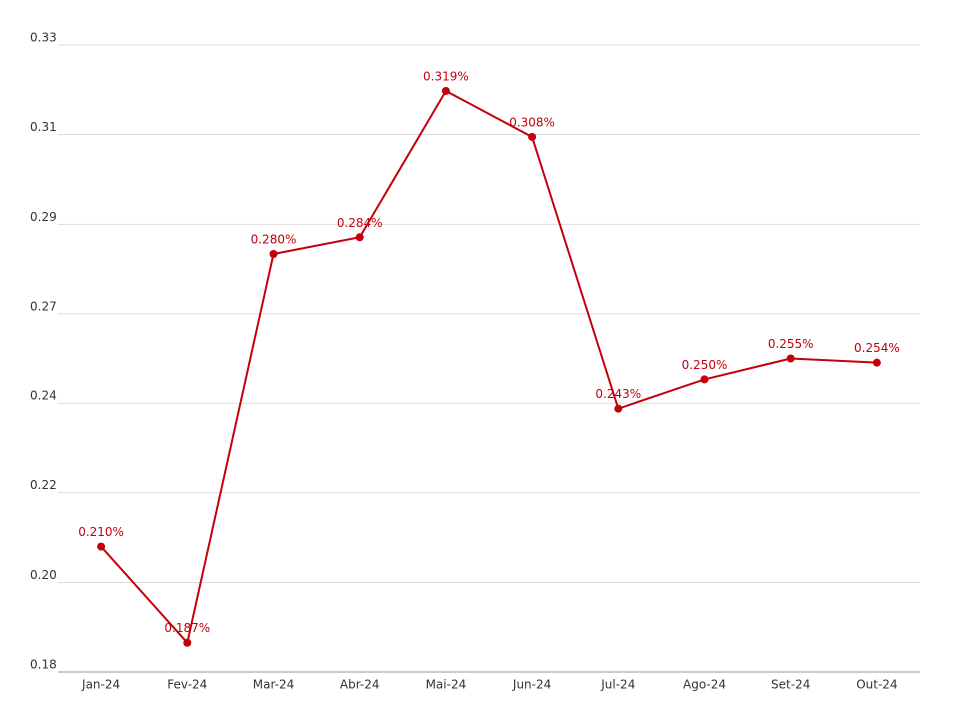 Image resolution: width=960 pixels, height=726 pixels. I want to click on x-tick-label: Fev-24, so click(187, 685).